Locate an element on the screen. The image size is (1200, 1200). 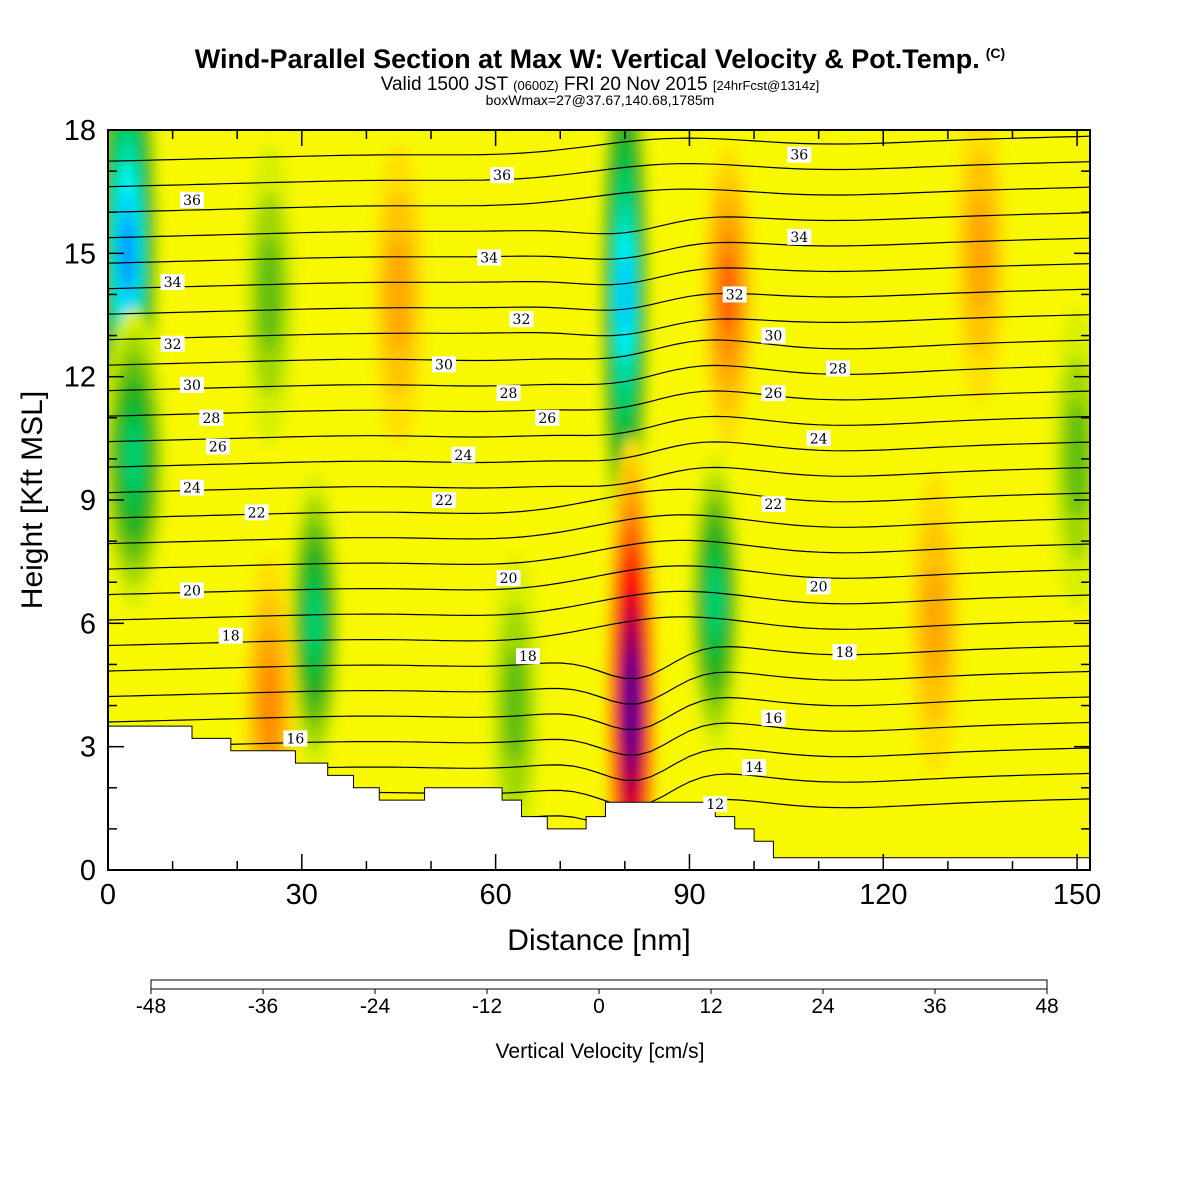
y-axis-title: Height [Kft MSL] is located at coordinates (32, 500).